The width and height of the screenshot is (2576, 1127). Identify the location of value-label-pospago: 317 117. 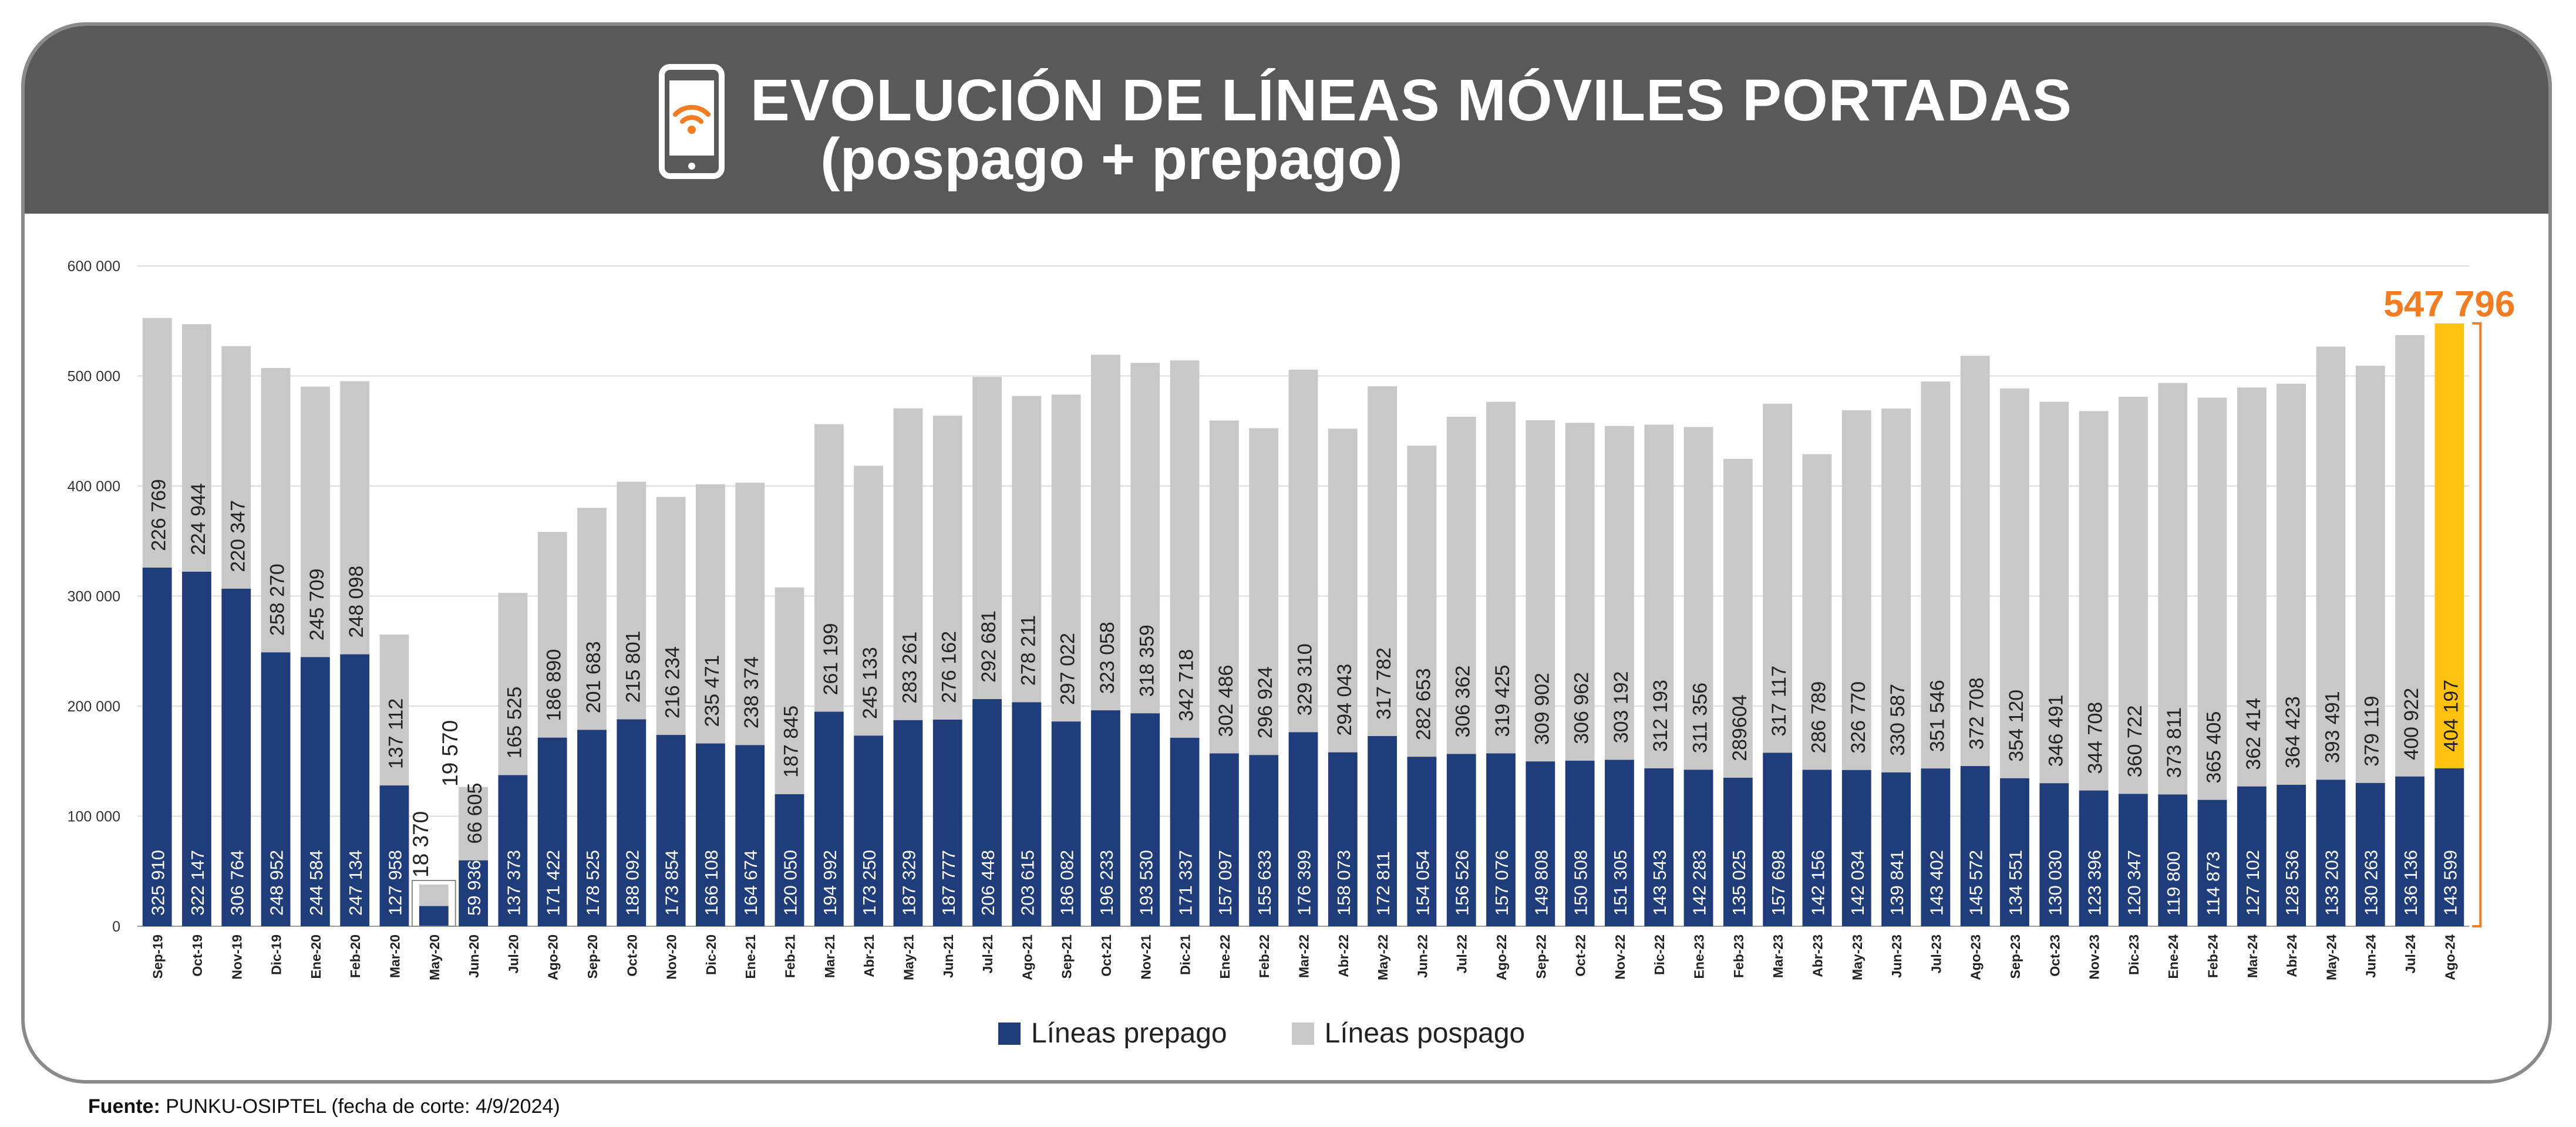
(1779, 701).